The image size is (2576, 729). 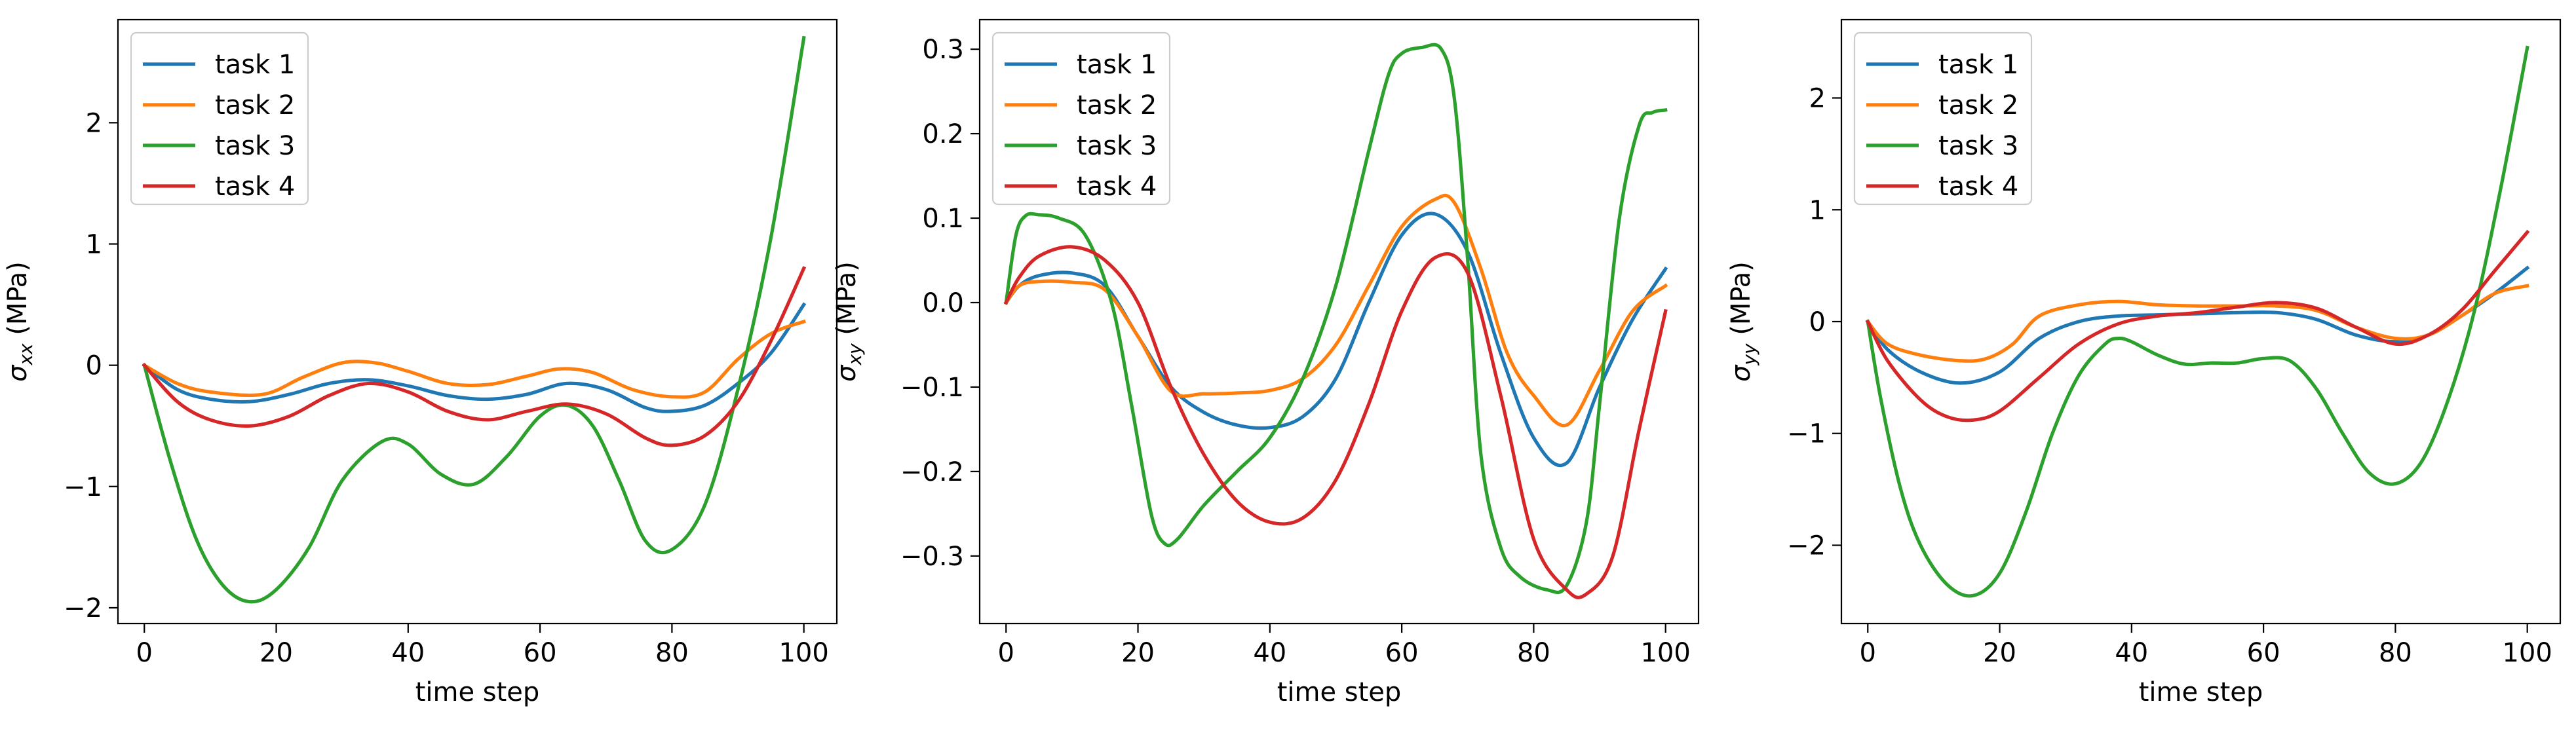 I want to click on y-axis-label: σxx (MPa), so click(x=20, y=321).